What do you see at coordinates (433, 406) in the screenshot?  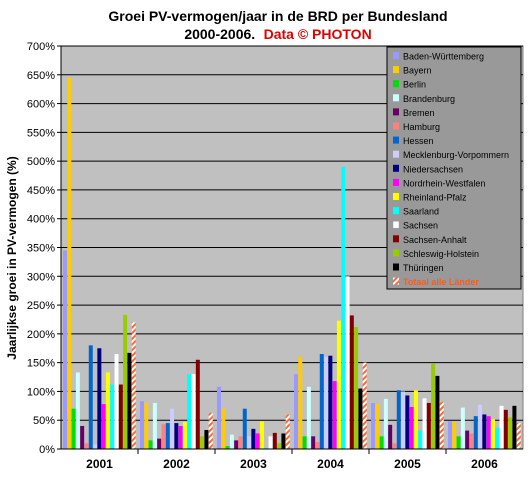 I see `bar-schleswig-holstein-2005` at bounding box center [433, 406].